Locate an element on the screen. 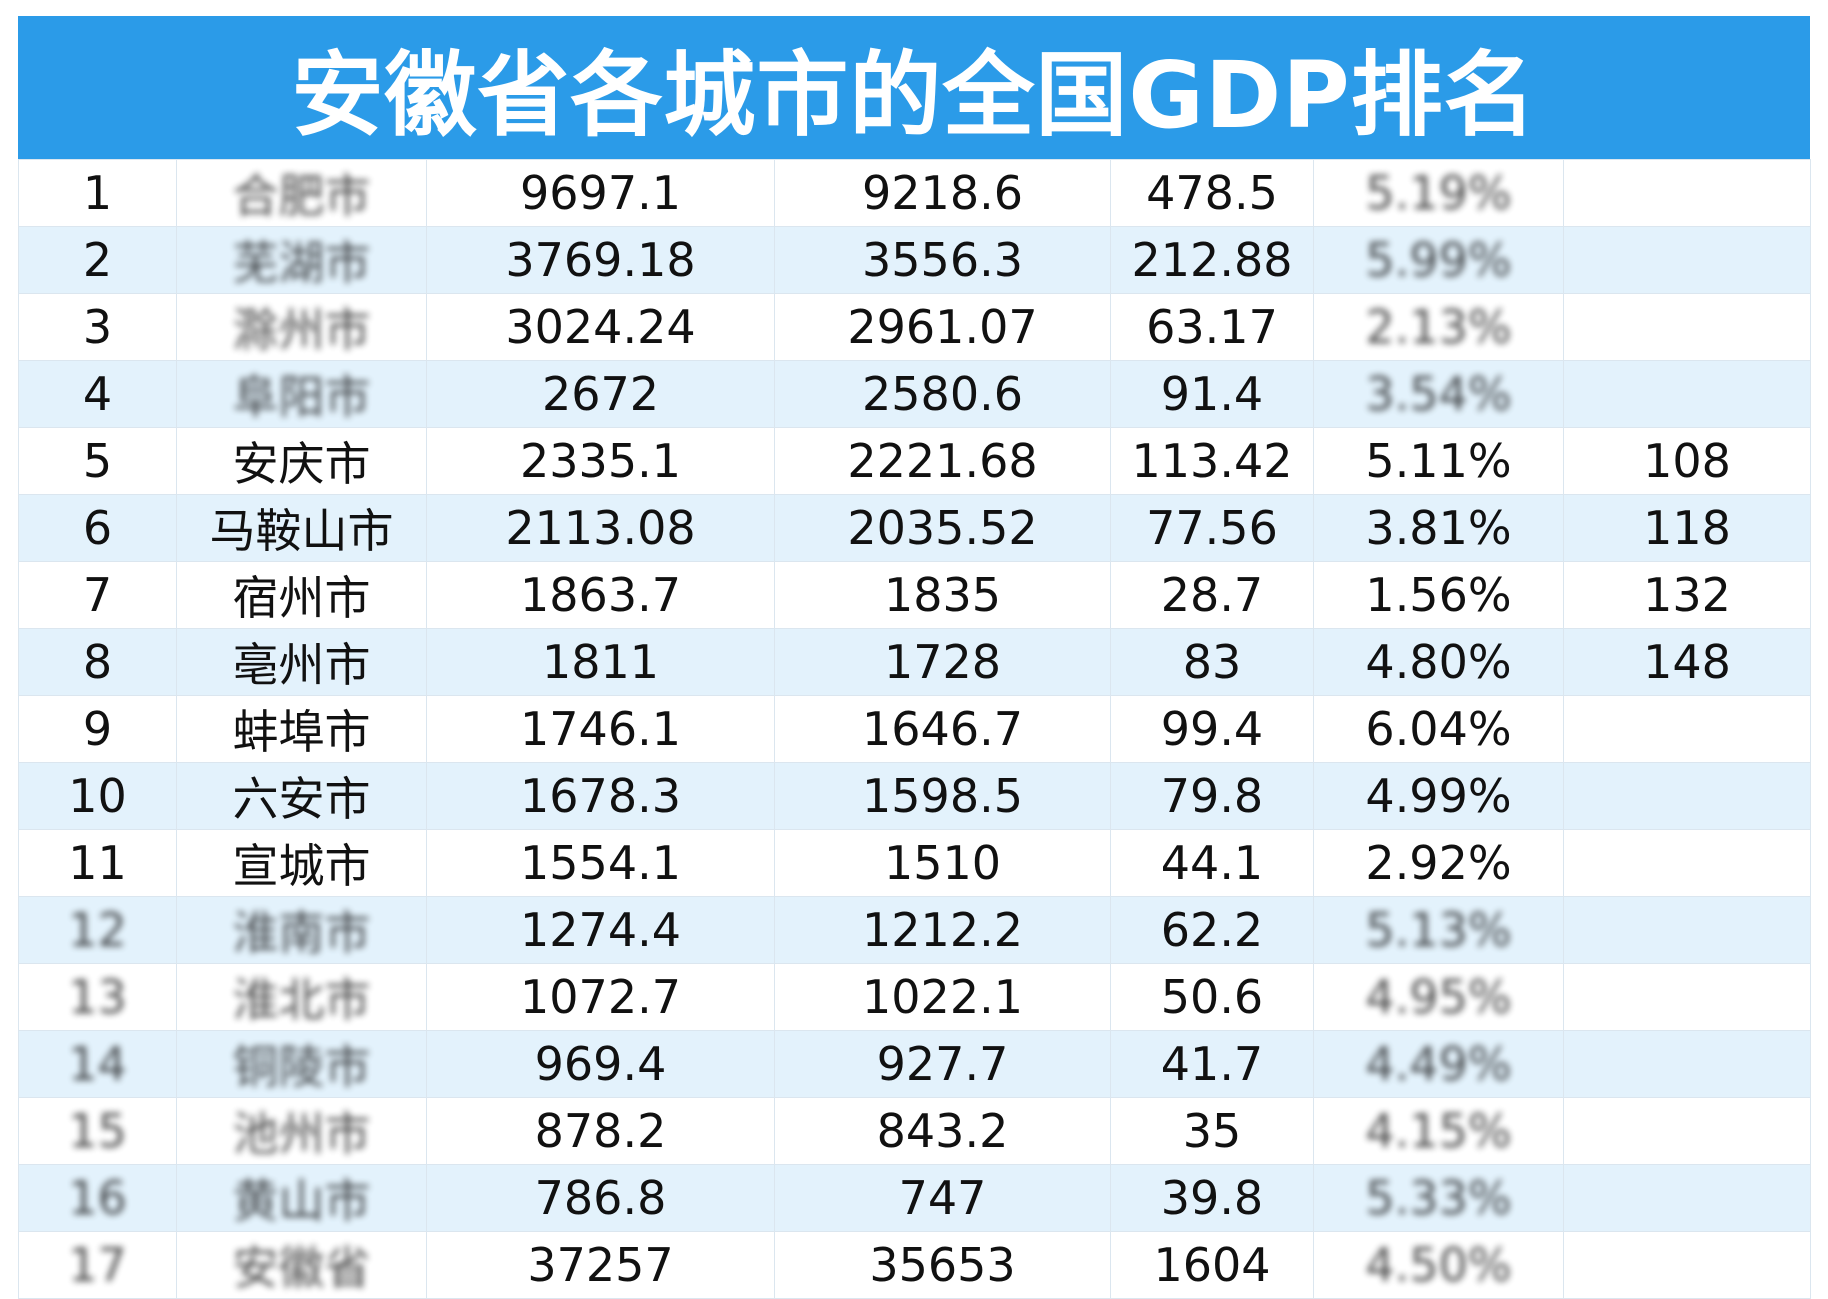 The height and width of the screenshot is (1299, 1828). growth-rate-cell: 5.99% is located at coordinates (1438, 260).